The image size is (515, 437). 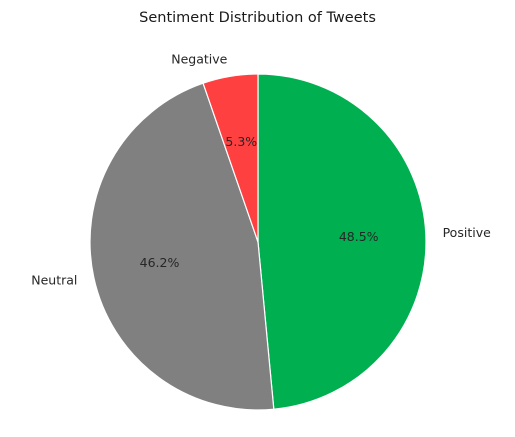 I want to click on slice-label-neutral: Neutral, so click(x=54, y=280).